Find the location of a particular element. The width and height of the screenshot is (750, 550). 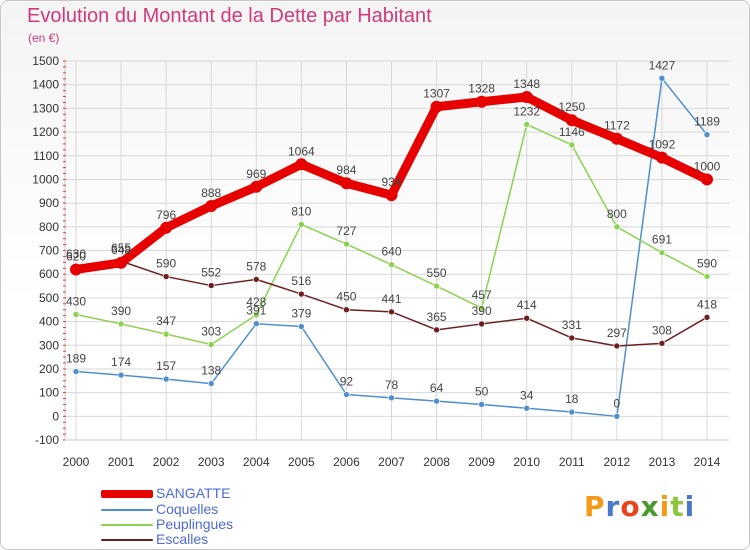

data-label: 1092 is located at coordinates (662, 145).